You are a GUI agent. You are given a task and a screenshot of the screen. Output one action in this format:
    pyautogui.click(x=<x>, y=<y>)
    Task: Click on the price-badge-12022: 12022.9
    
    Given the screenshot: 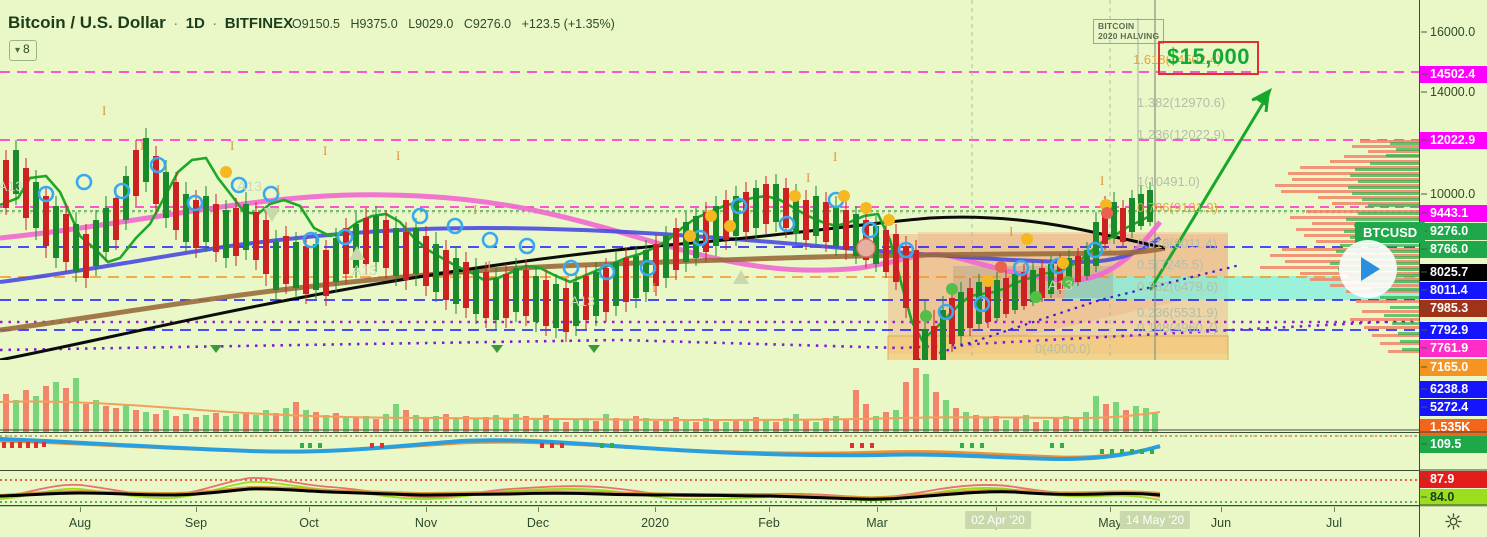 What is the action you would take?
    pyautogui.click(x=1453, y=140)
    